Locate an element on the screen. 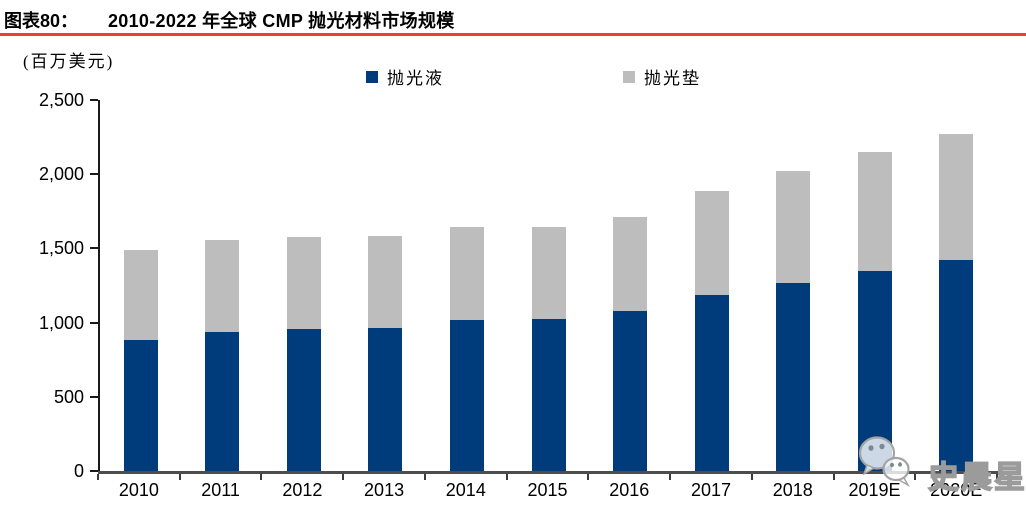  legend-label-pad: 抛光垫 is located at coordinates (672, 78).